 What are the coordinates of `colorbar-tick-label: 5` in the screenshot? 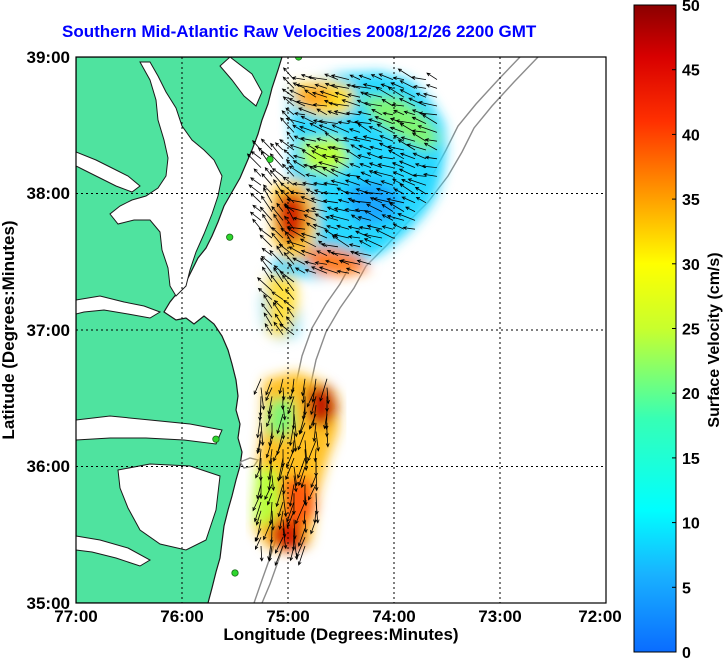 It's located at (686, 588).